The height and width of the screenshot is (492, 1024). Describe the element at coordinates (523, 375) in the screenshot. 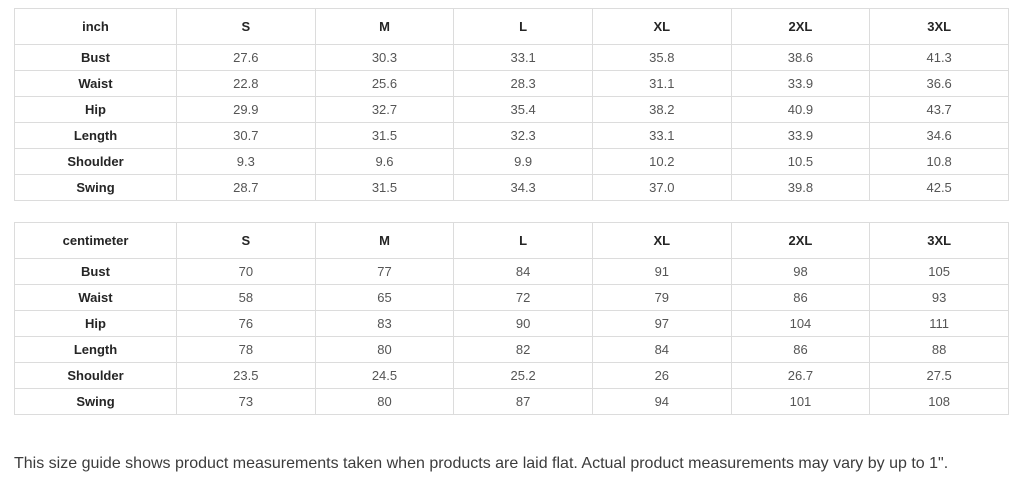

I see `size-value: 25.2` at that location.